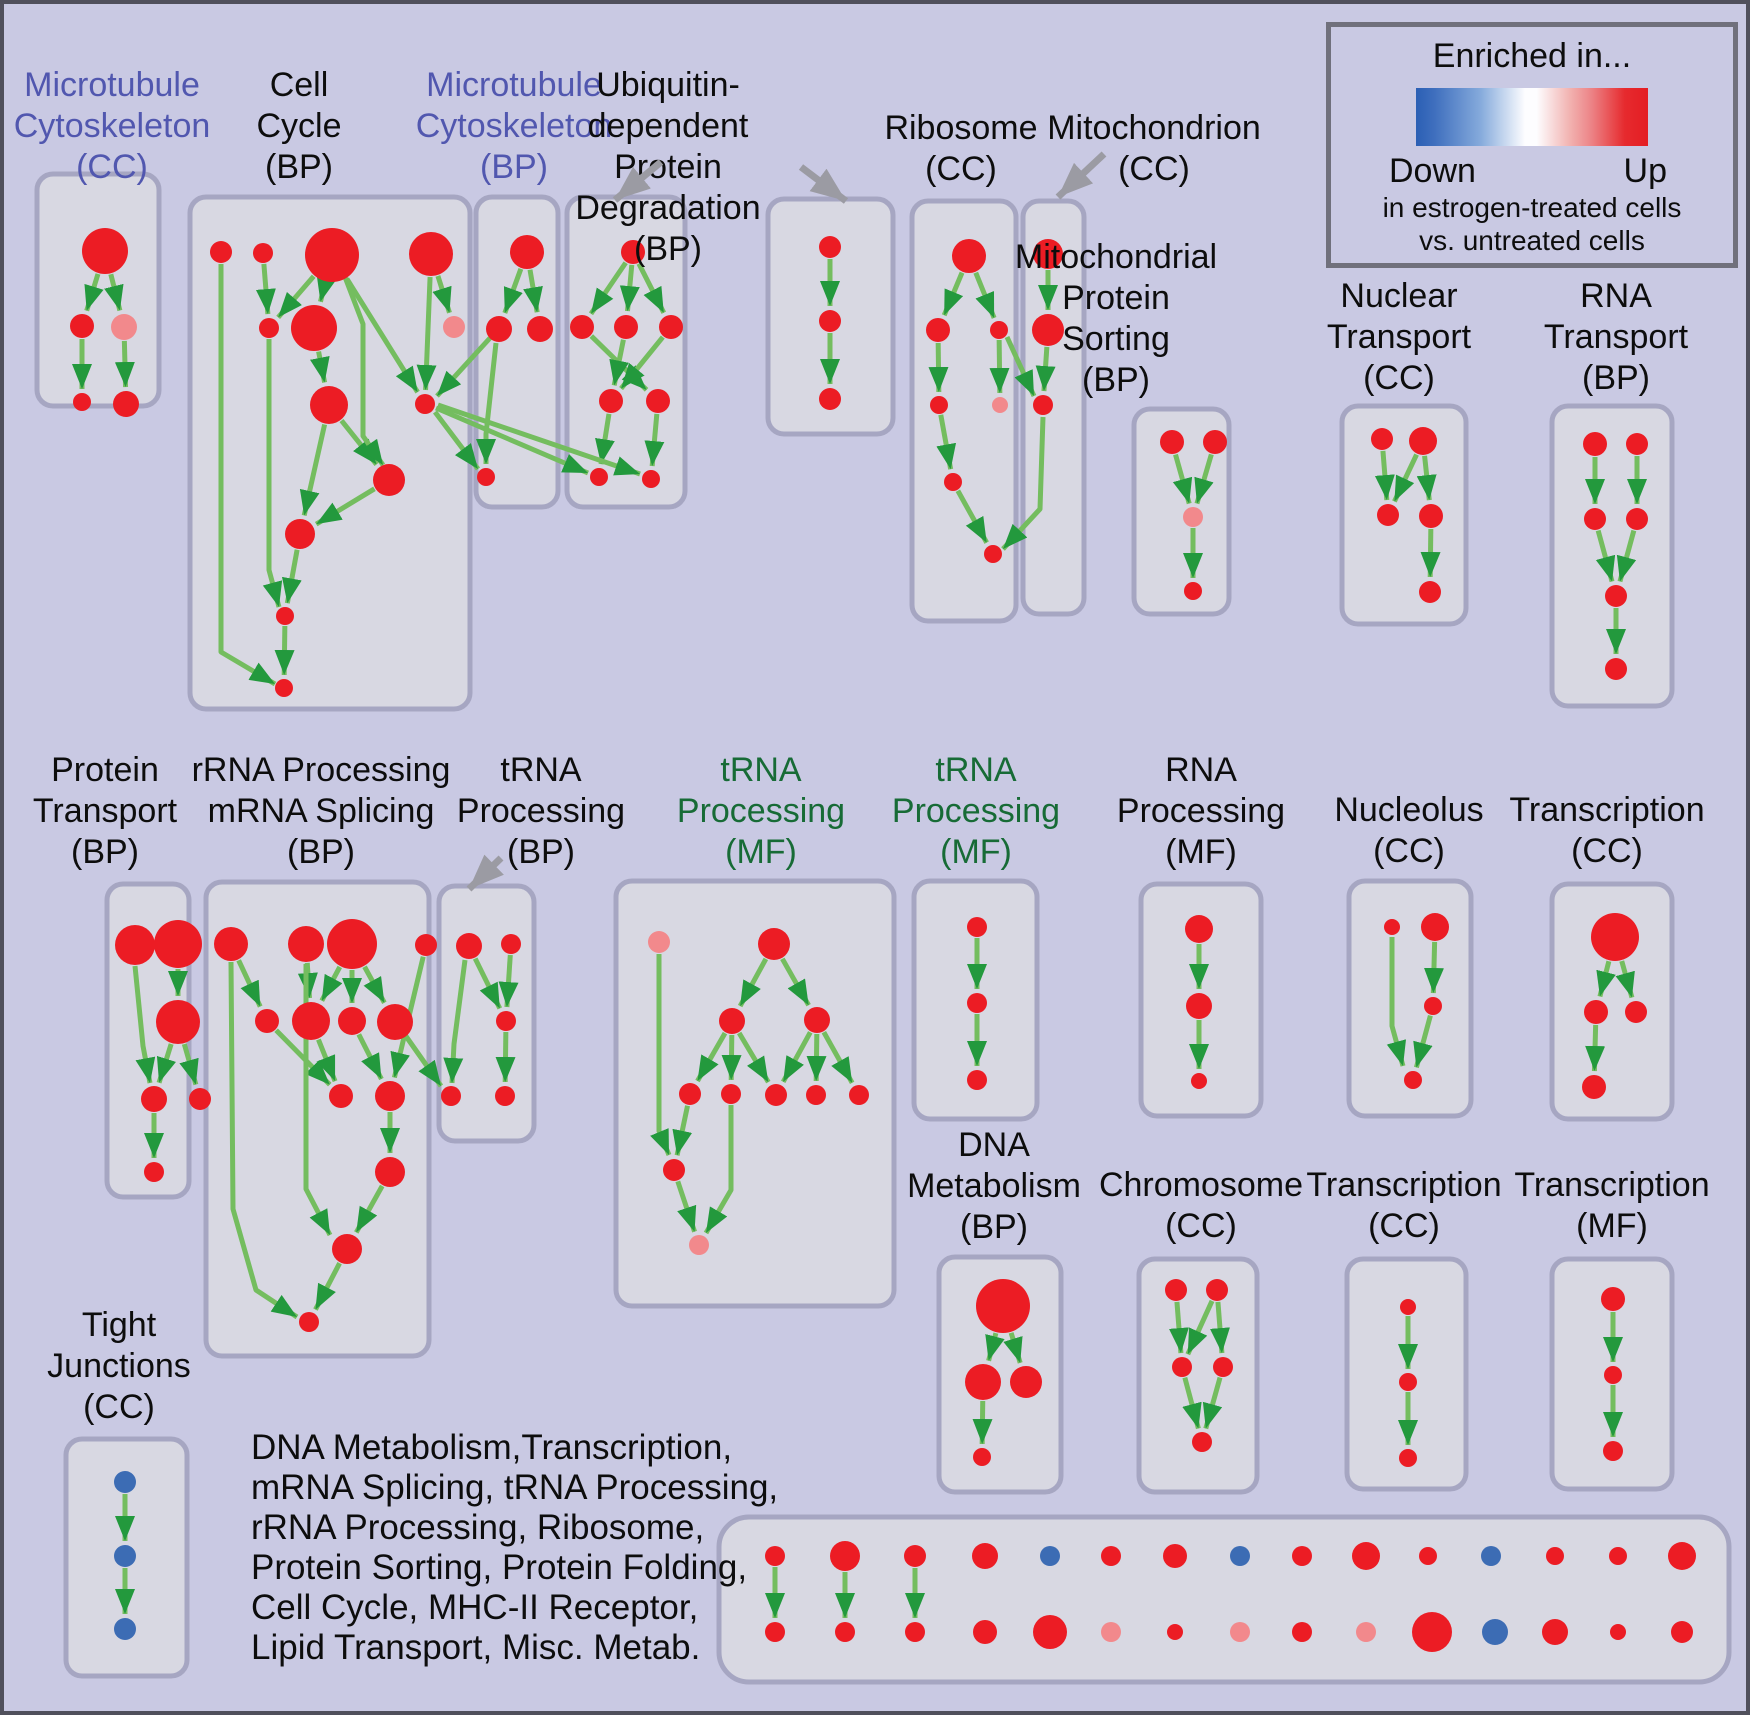 This screenshot has width=1750, height=1715. What do you see at coordinates (1645, 171) in the screenshot?
I see `legend-up-label: Up` at bounding box center [1645, 171].